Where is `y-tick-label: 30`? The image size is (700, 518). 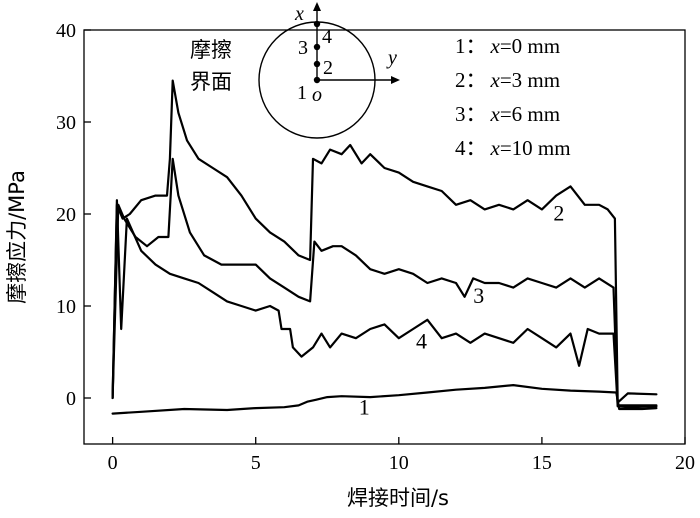
y-tick-label: 30 is located at coordinates (66, 123).